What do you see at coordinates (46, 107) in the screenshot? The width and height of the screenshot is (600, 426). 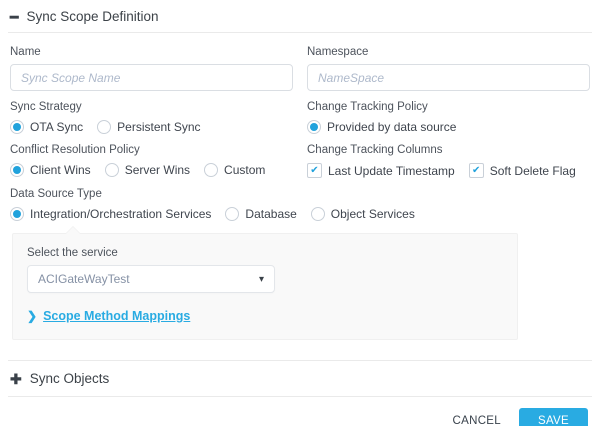 I see `sync-strategy-label: Sync Strategy` at bounding box center [46, 107].